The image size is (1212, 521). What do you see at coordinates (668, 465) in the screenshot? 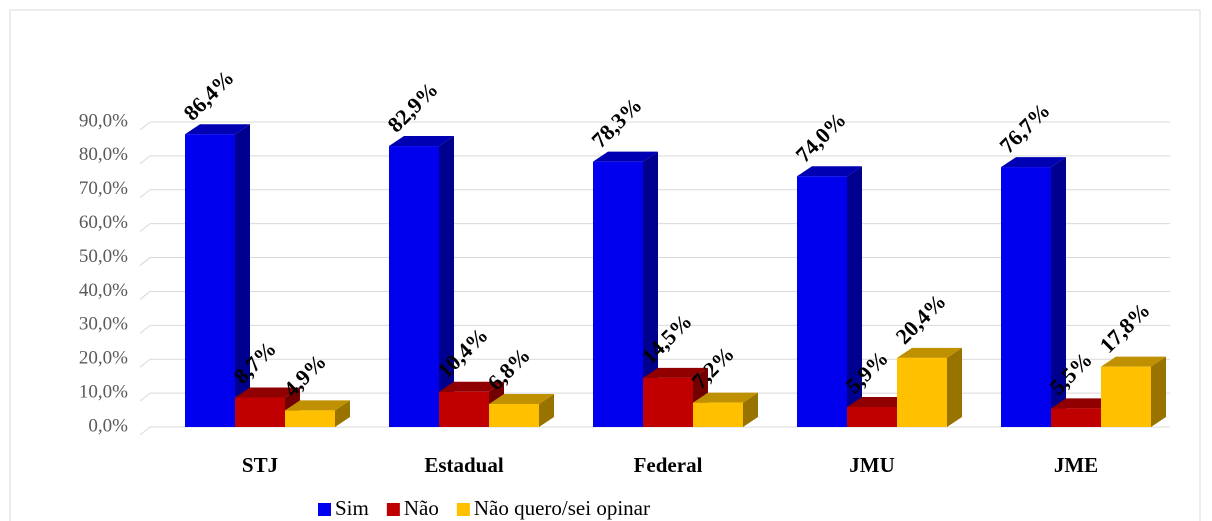
I see `x-tick-label: Federal` at bounding box center [668, 465].